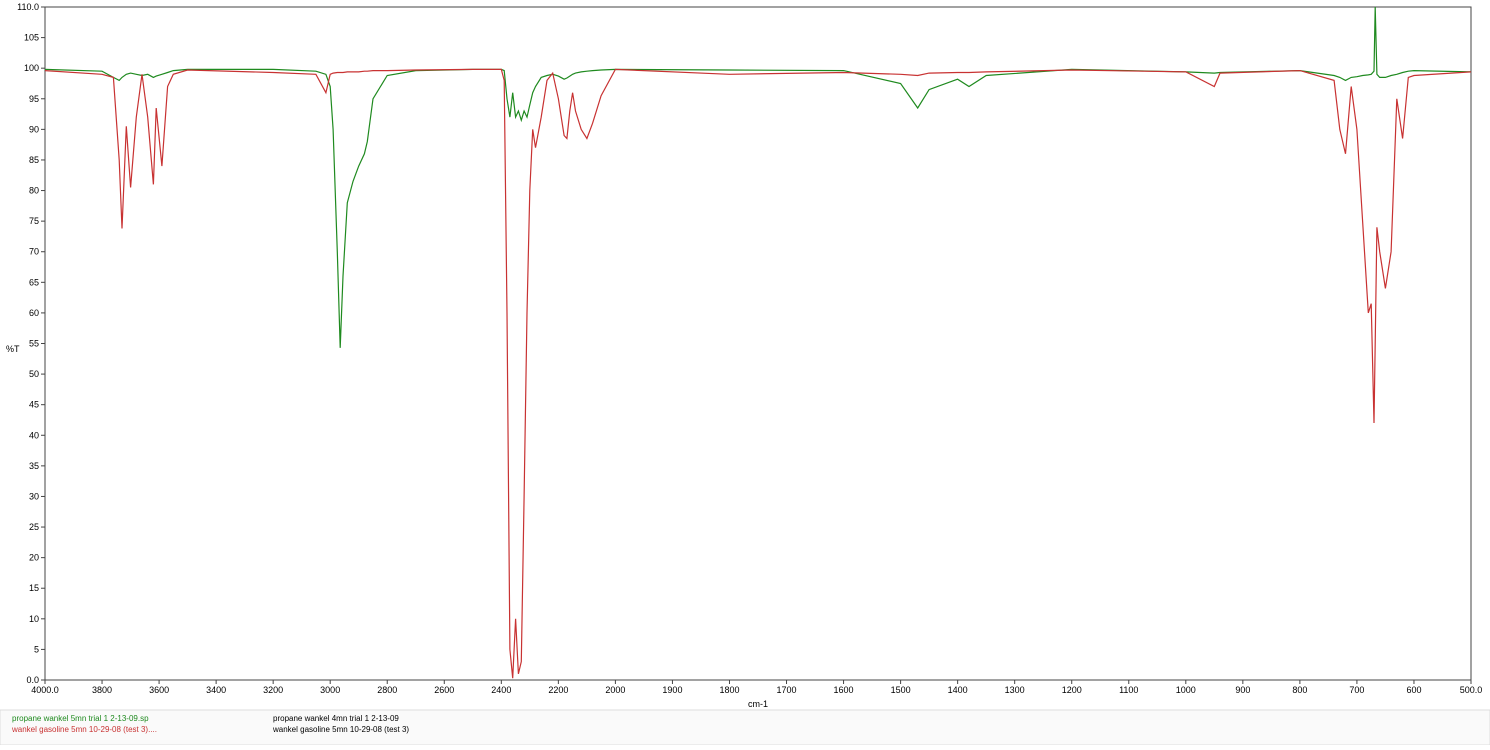  What do you see at coordinates (31, 38) in the screenshot?
I see `y-tick-label: 105` at bounding box center [31, 38].